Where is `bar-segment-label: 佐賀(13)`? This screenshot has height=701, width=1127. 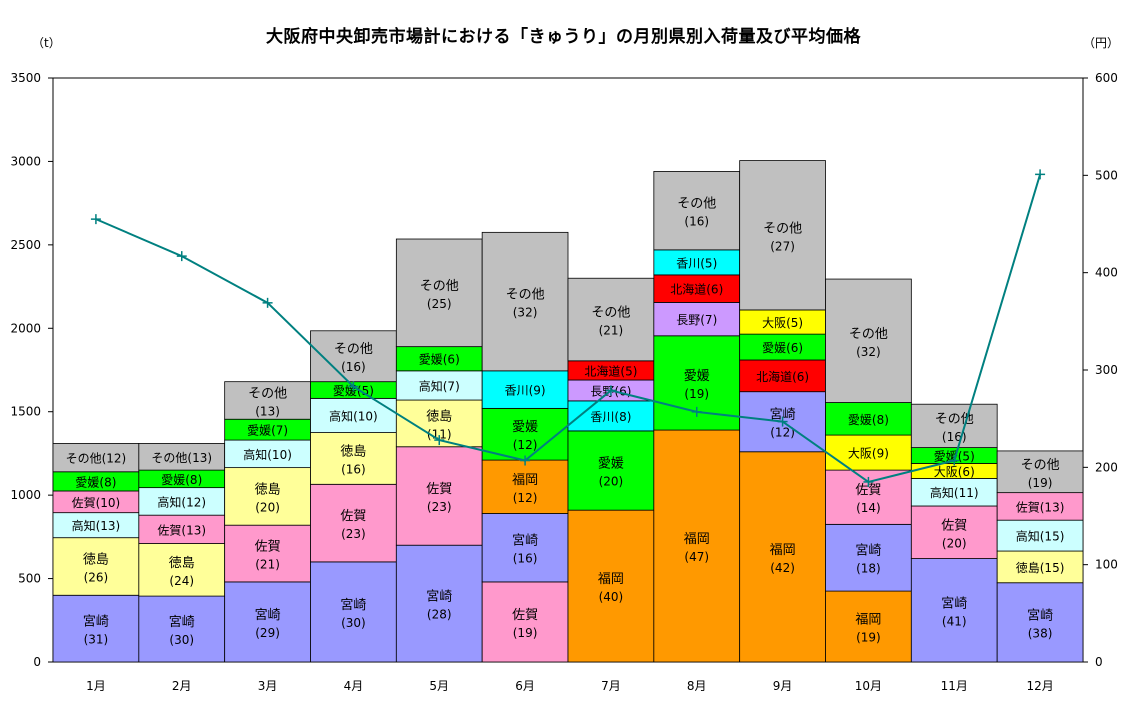
bar-segment-label: 佐賀(13) is located at coordinates (1040, 507).